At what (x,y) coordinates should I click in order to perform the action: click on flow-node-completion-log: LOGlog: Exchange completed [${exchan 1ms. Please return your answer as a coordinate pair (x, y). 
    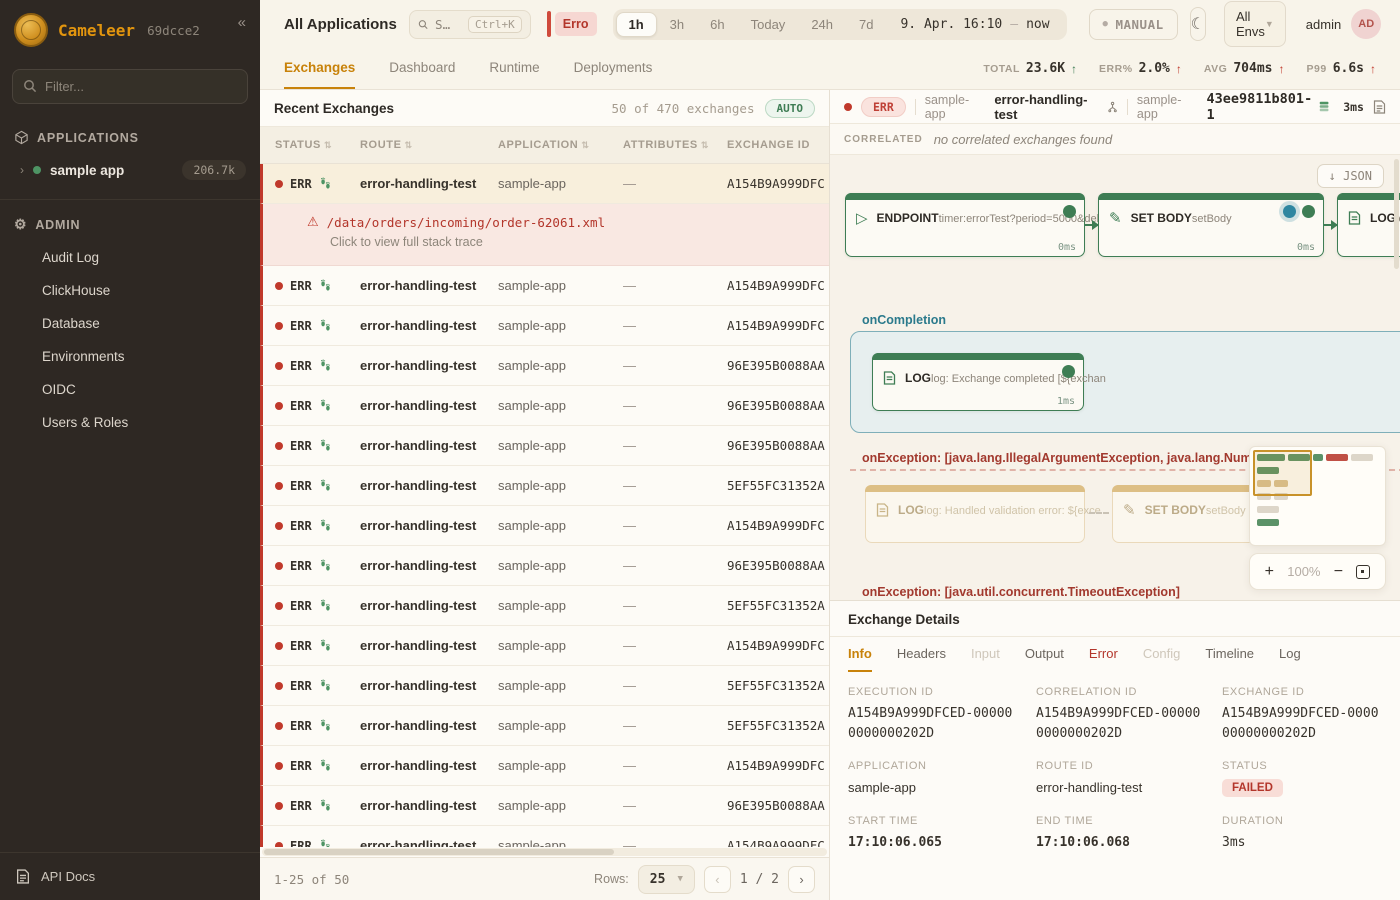
    Looking at the image, I should click on (989, 382).